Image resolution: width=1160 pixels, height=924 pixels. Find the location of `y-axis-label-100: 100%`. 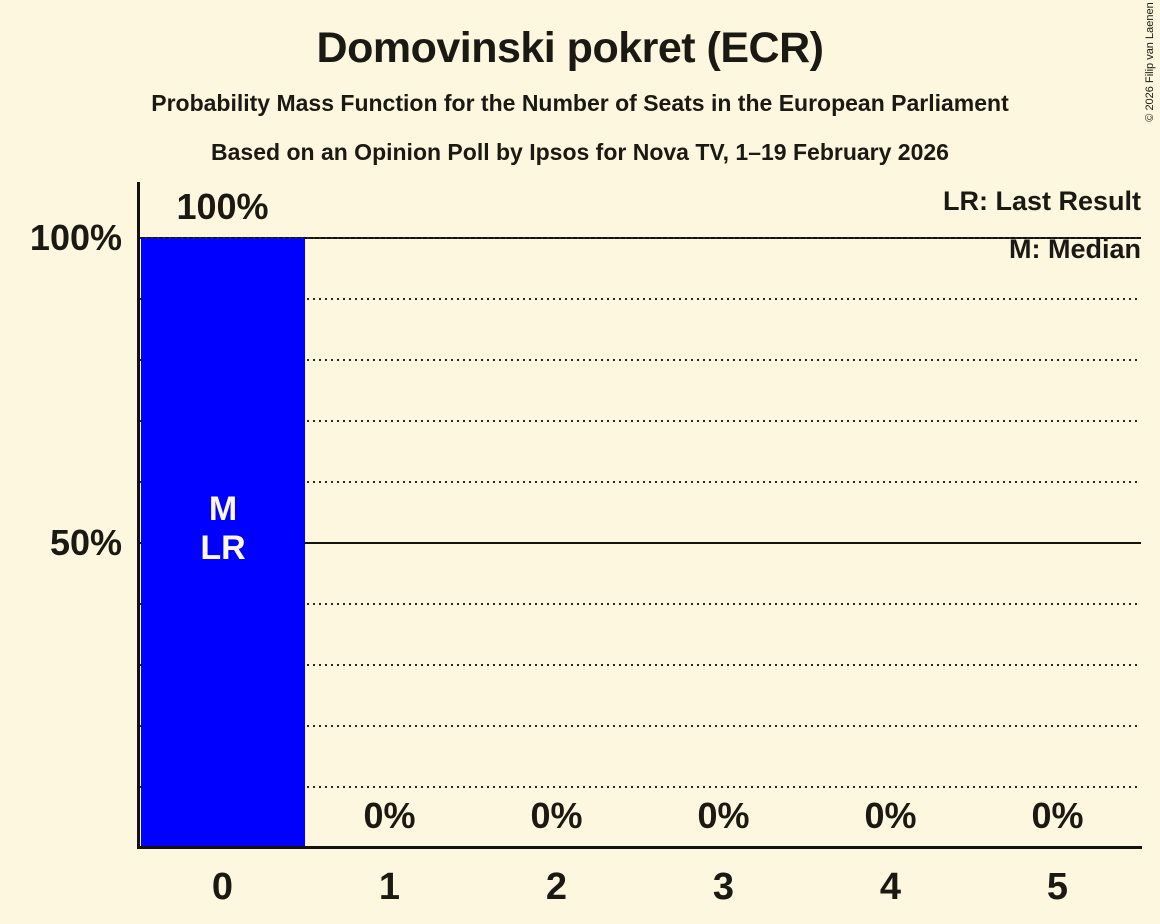

y-axis-label-100: 100% is located at coordinates (75, 237).